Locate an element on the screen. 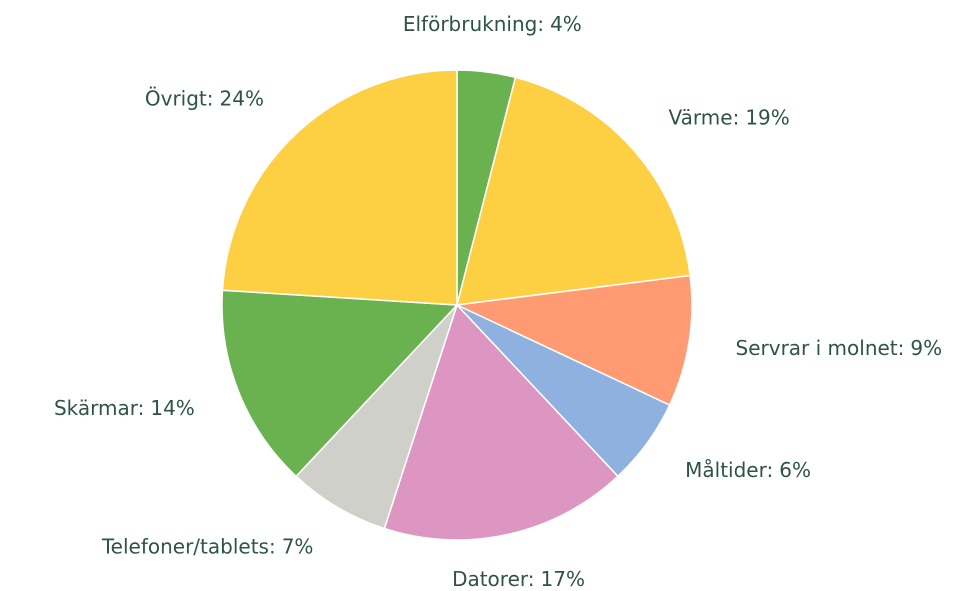 This screenshot has height=591, width=977. slice-value: 4% is located at coordinates (566, 24).